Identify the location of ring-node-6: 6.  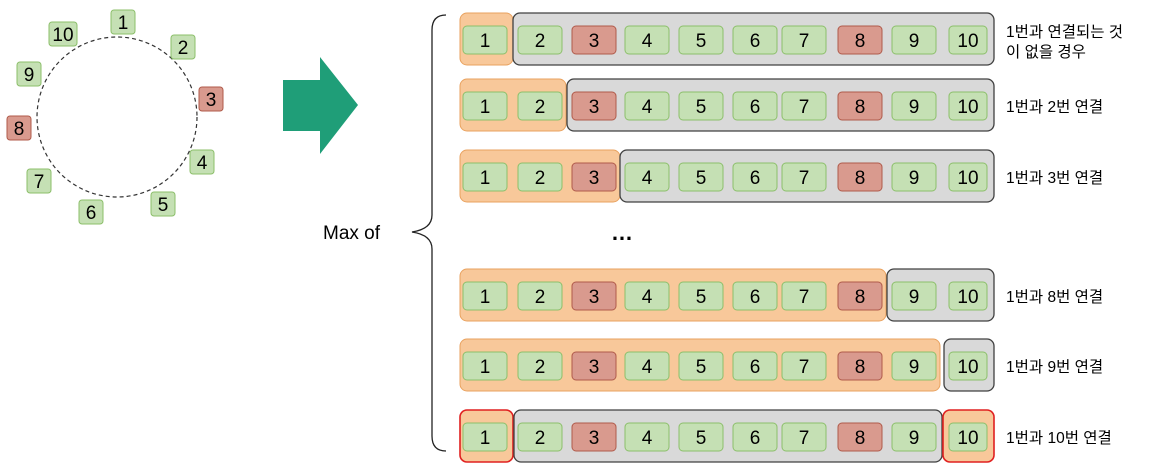
(91, 212).